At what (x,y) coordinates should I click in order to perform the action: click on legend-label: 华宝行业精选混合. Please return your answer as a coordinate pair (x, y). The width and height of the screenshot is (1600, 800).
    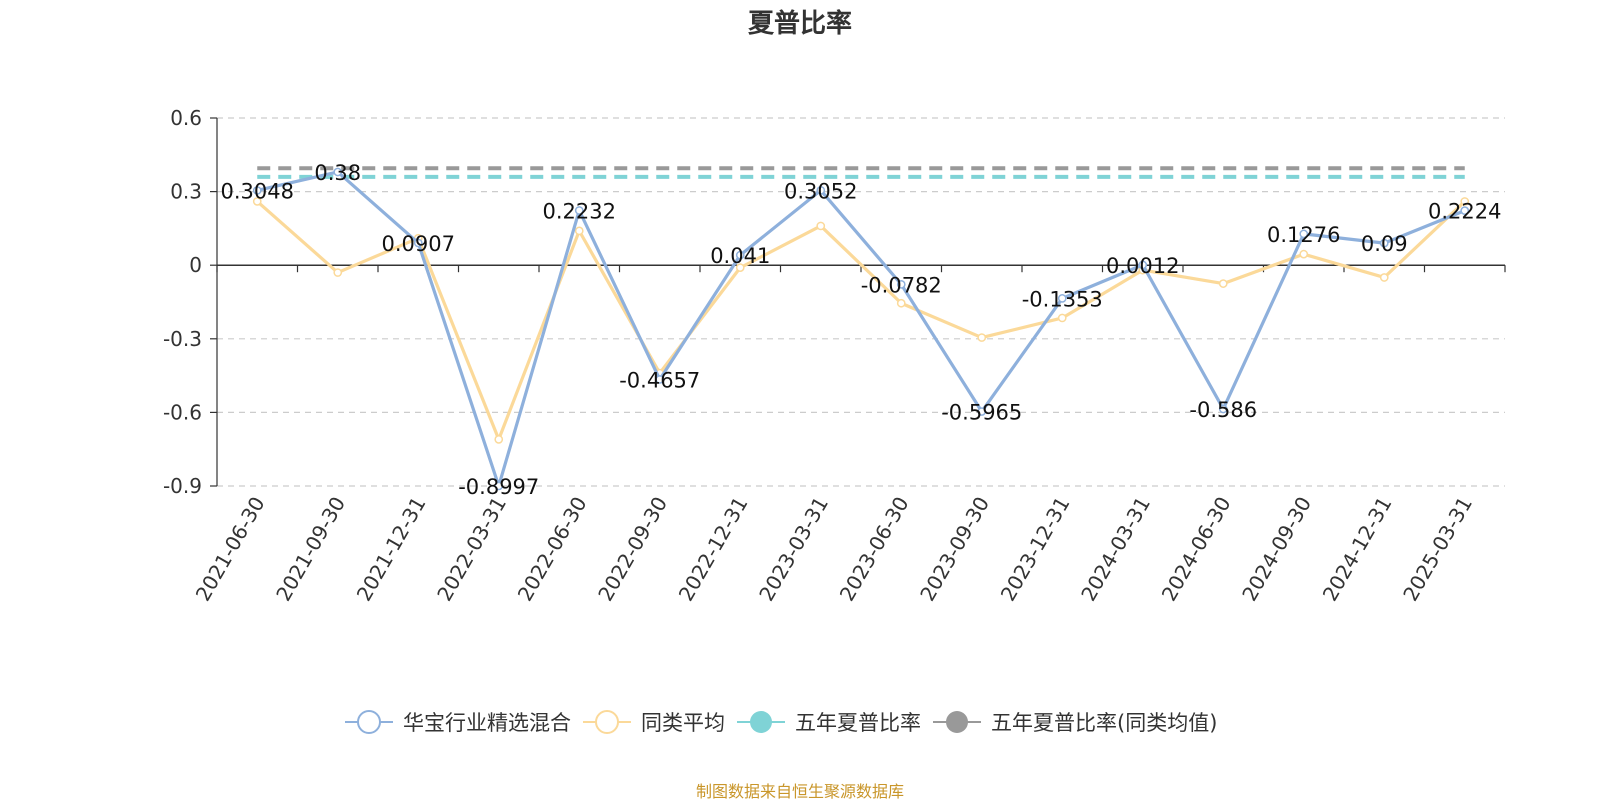
    Looking at the image, I should click on (487, 723).